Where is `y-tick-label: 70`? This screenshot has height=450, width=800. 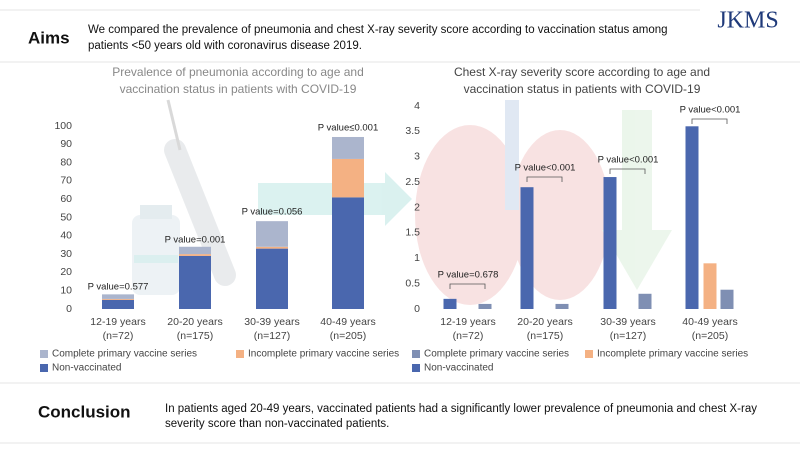
y-tick-label: 70 is located at coordinates (66, 181).